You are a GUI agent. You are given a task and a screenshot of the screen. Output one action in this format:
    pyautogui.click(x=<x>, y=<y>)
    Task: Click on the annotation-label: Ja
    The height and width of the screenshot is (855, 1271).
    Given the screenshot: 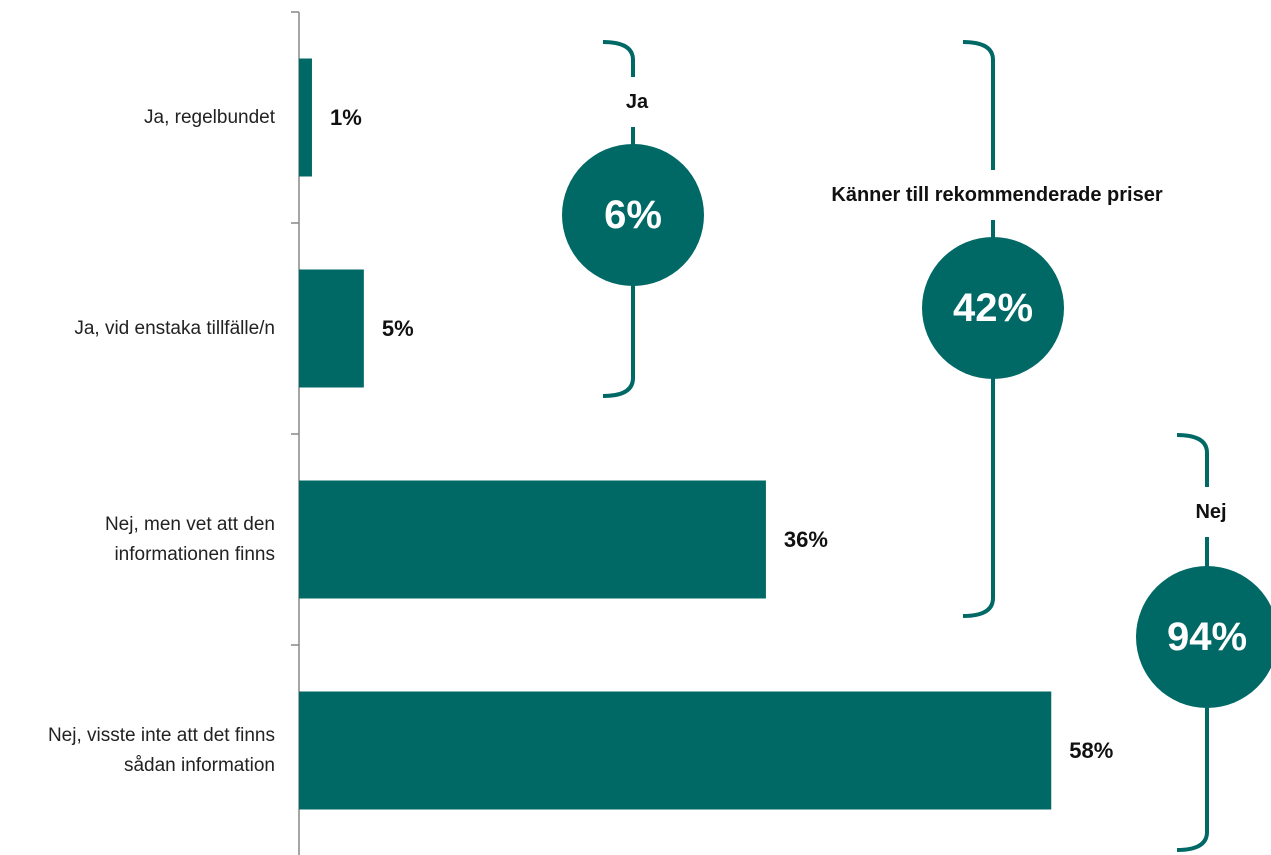 What is the action you would take?
    pyautogui.click(x=637, y=102)
    